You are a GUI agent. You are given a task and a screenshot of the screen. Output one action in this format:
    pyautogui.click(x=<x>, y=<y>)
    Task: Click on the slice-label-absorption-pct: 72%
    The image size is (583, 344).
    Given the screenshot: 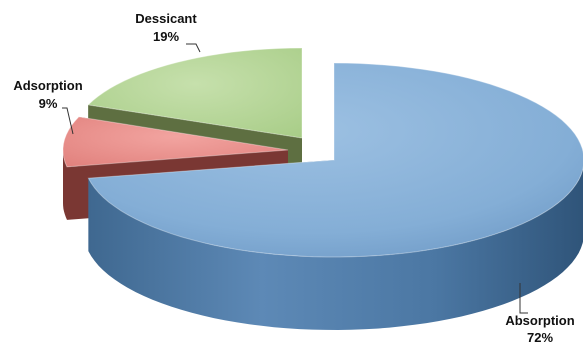 What is the action you would take?
    pyautogui.click(x=540, y=337)
    